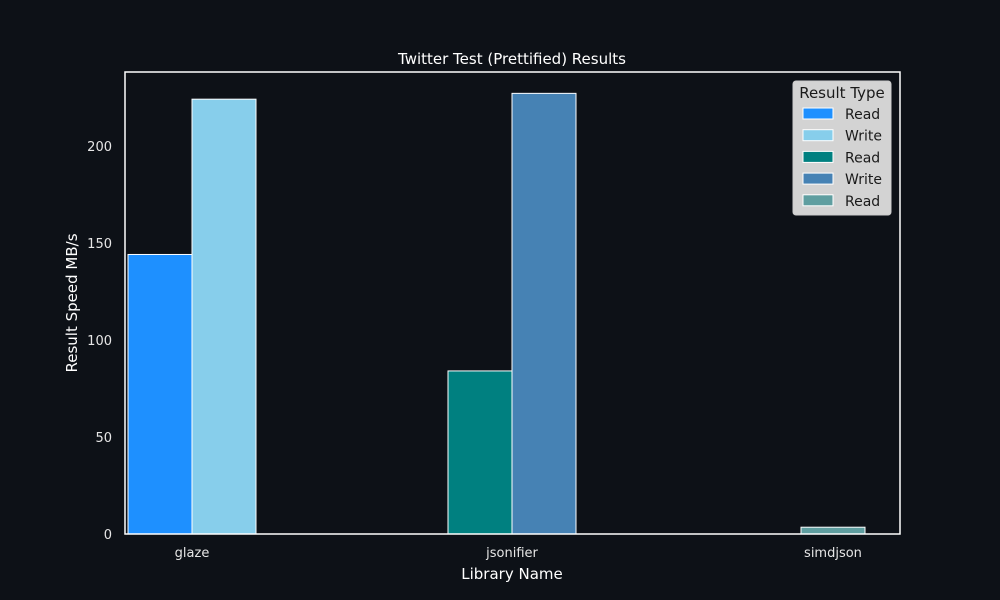 The image size is (1000, 600). I want to click on bar-glaze-read, so click(160, 394).